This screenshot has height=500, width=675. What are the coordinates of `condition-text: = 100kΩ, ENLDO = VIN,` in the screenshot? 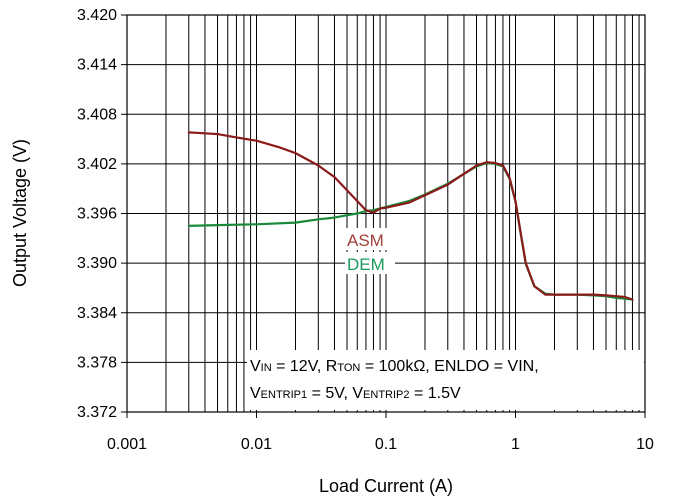 It's located at (449, 366).